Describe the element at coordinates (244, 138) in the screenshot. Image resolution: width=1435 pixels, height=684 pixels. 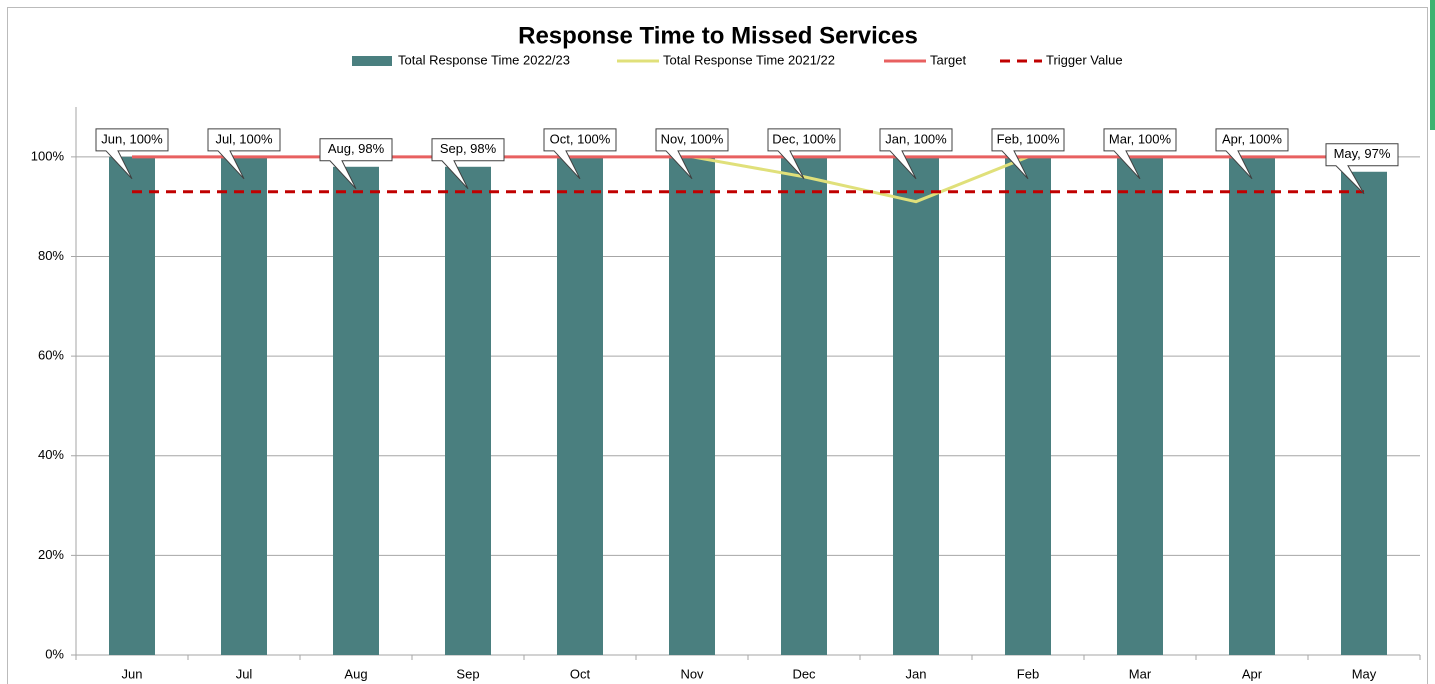
I see `data-label: Jul, 100%` at that location.